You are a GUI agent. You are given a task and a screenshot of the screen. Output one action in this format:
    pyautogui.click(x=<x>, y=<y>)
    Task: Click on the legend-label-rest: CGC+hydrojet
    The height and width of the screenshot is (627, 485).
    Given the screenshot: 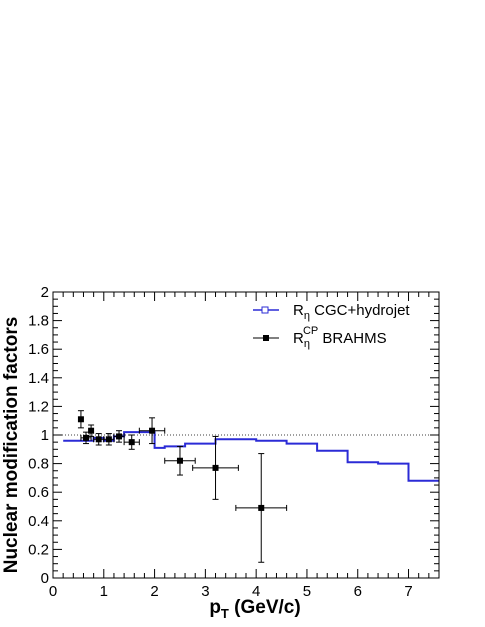 What is the action you would take?
    pyautogui.click(x=360, y=310)
    